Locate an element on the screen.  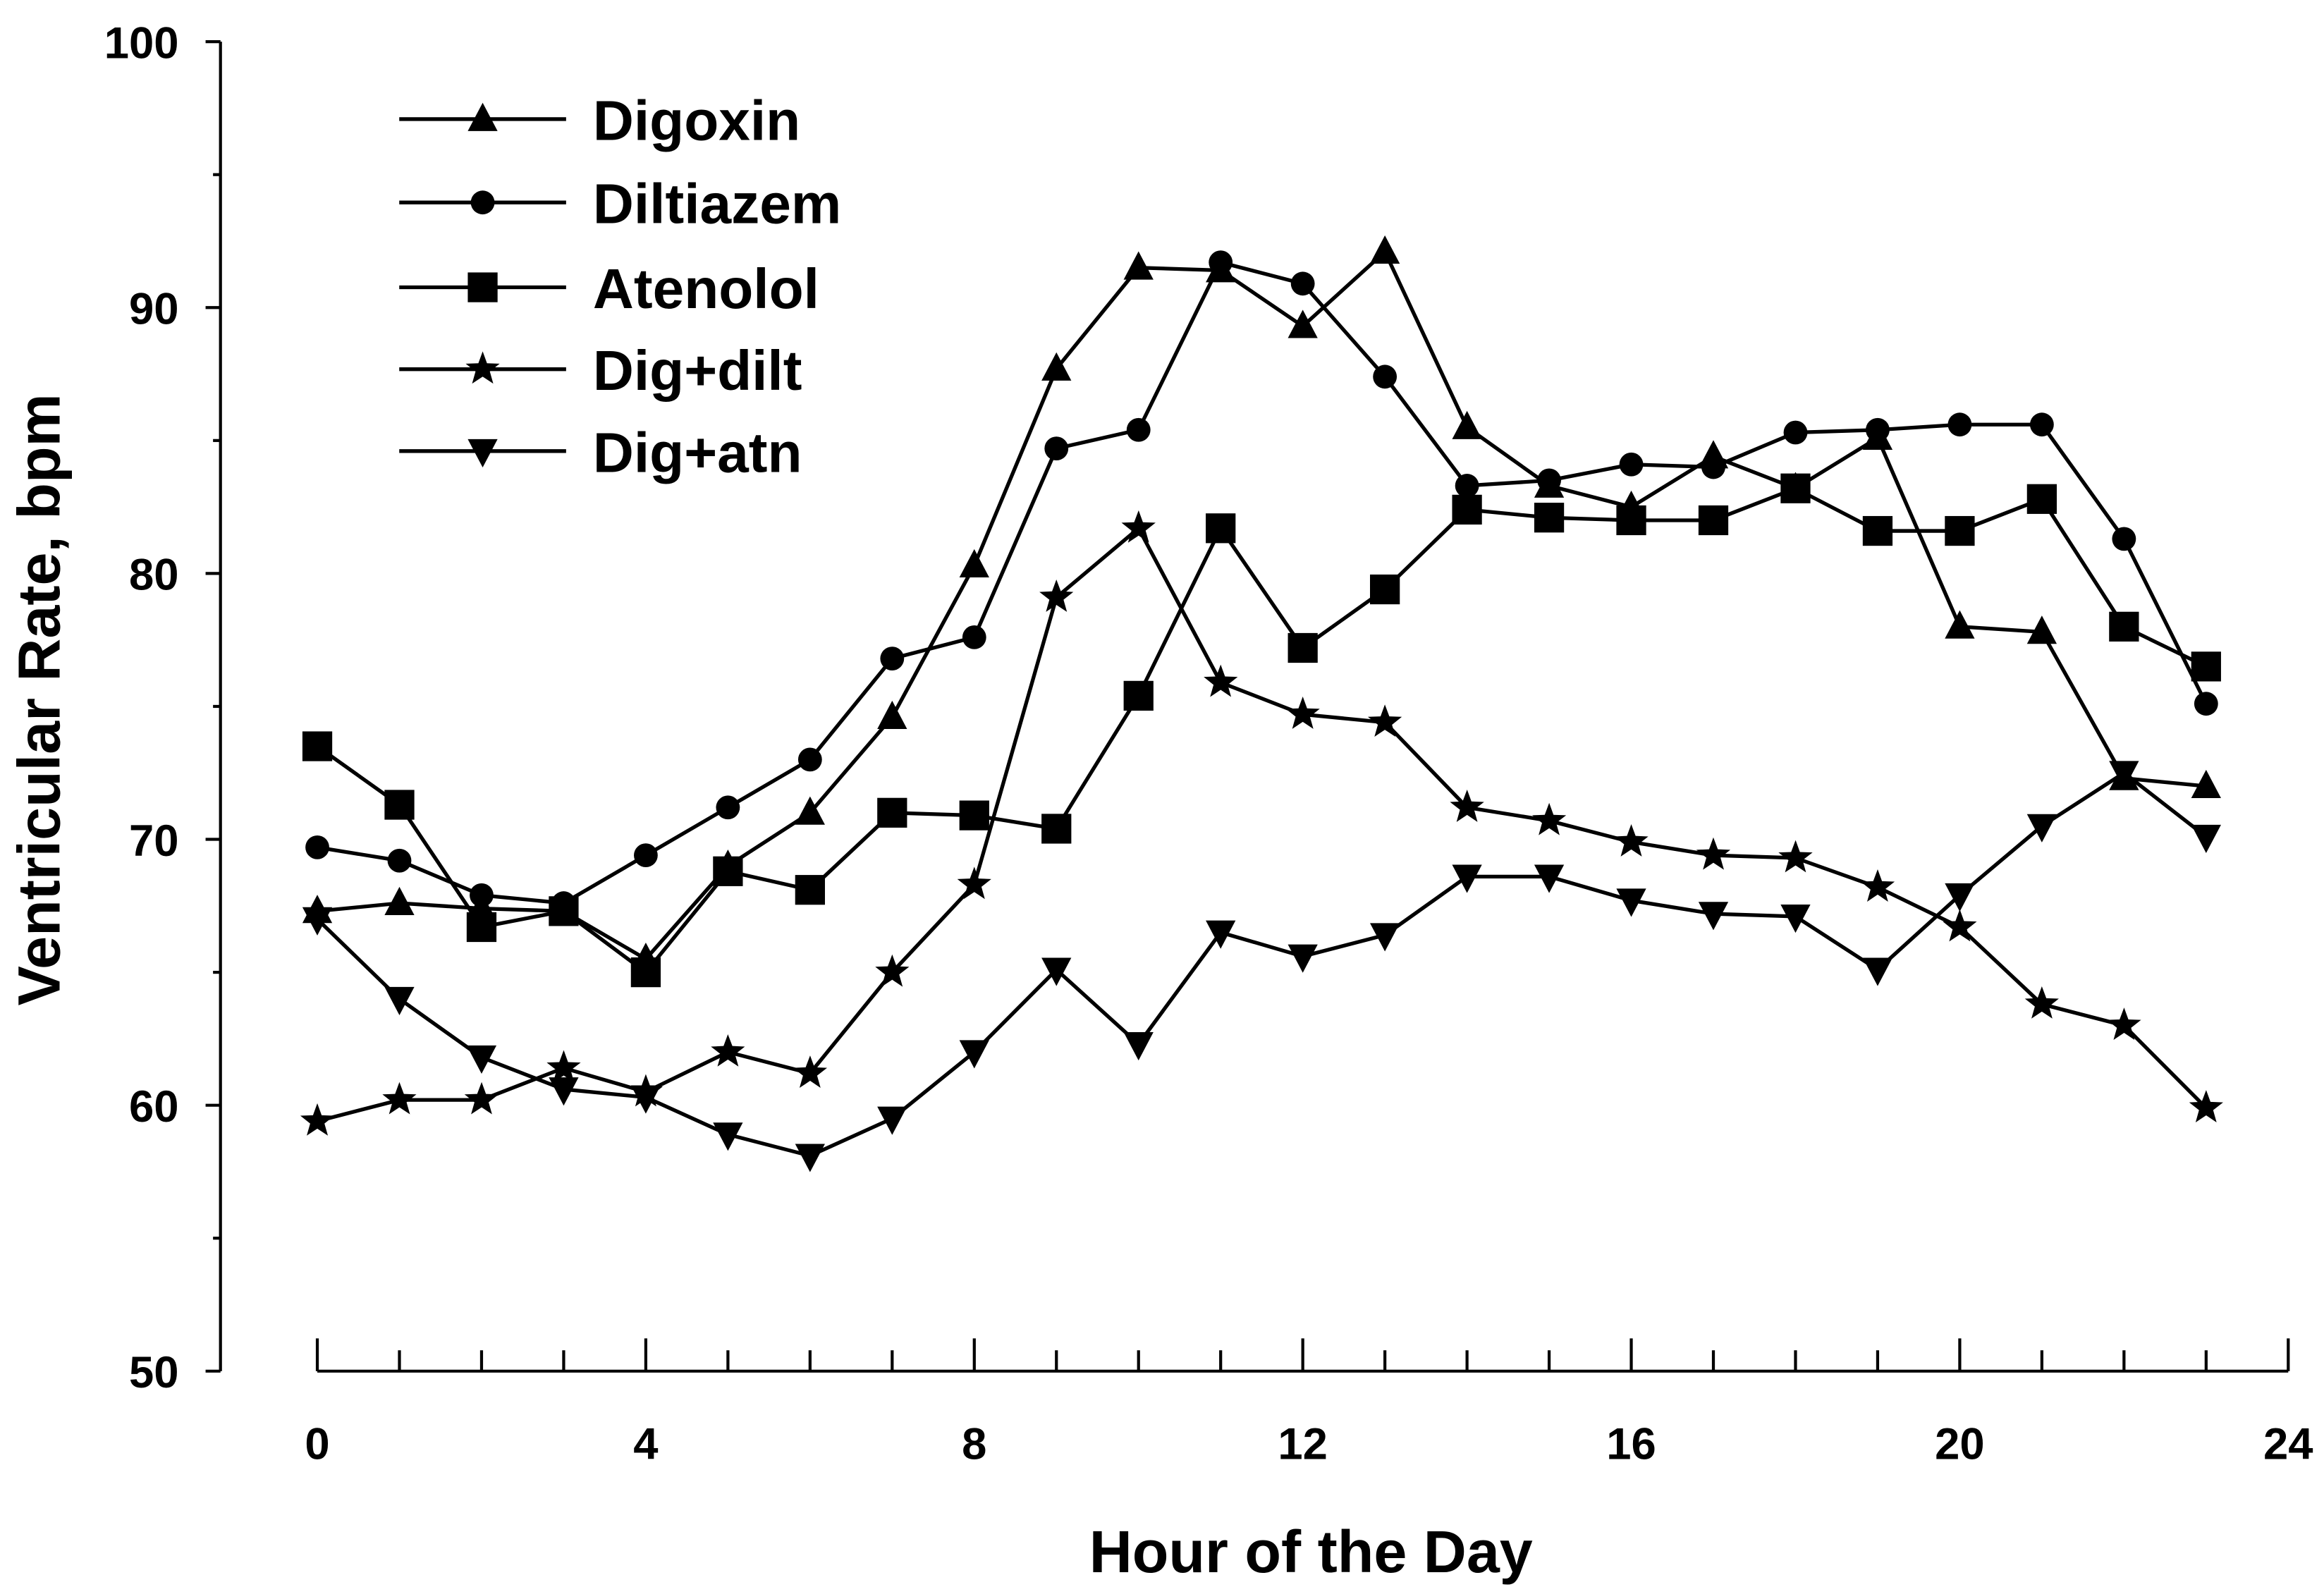
y-tick-label: 90 is located at coordinates (154, 309).